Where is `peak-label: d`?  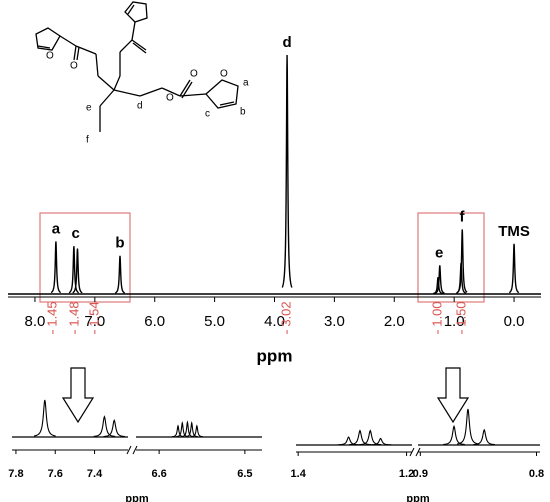
peak-label: d is located at coordinates (286, 42).